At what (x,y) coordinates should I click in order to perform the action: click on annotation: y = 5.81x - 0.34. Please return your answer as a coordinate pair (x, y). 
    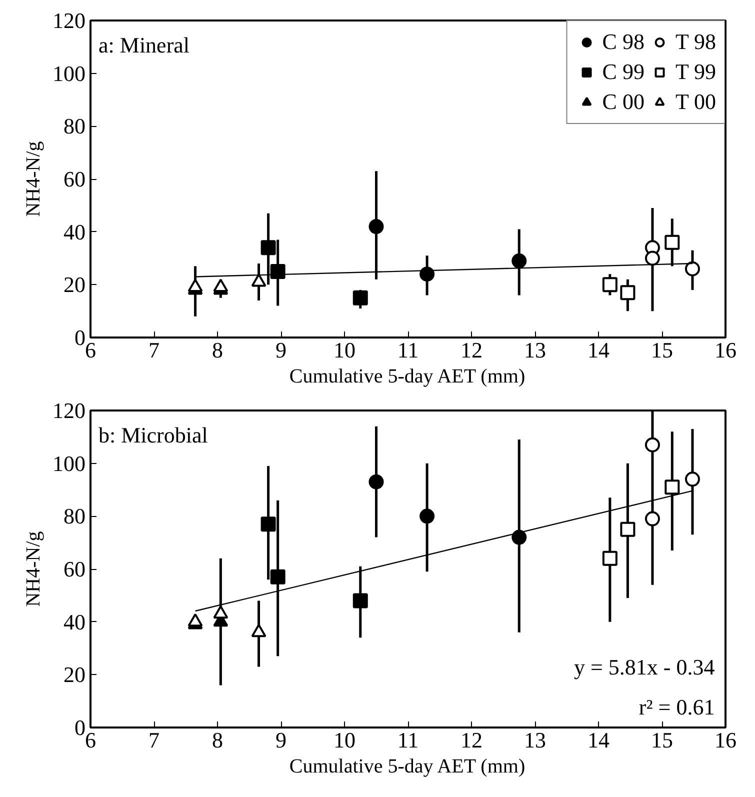
    Looking at the image, I should click on (644, 667).